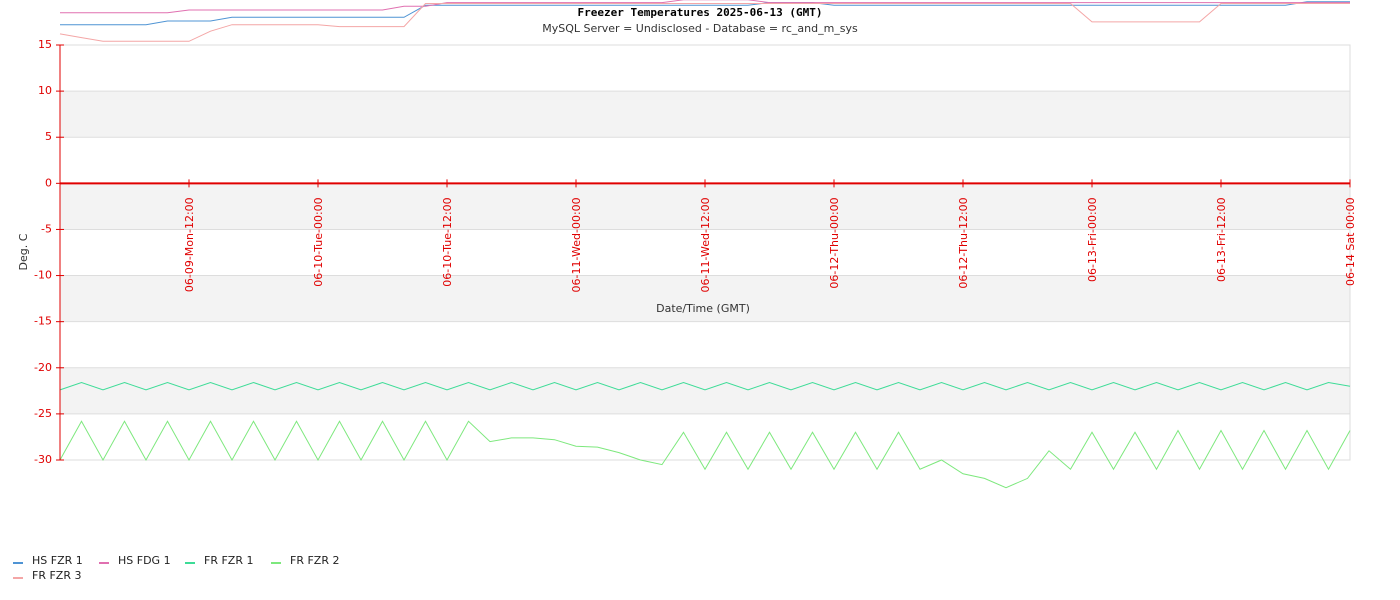 The image size is (1400, 600). What do you see at coordinates (23, 251) in the screenshot?
I see `y-axis-label: Deg. C` at bounding box center [23, 251].